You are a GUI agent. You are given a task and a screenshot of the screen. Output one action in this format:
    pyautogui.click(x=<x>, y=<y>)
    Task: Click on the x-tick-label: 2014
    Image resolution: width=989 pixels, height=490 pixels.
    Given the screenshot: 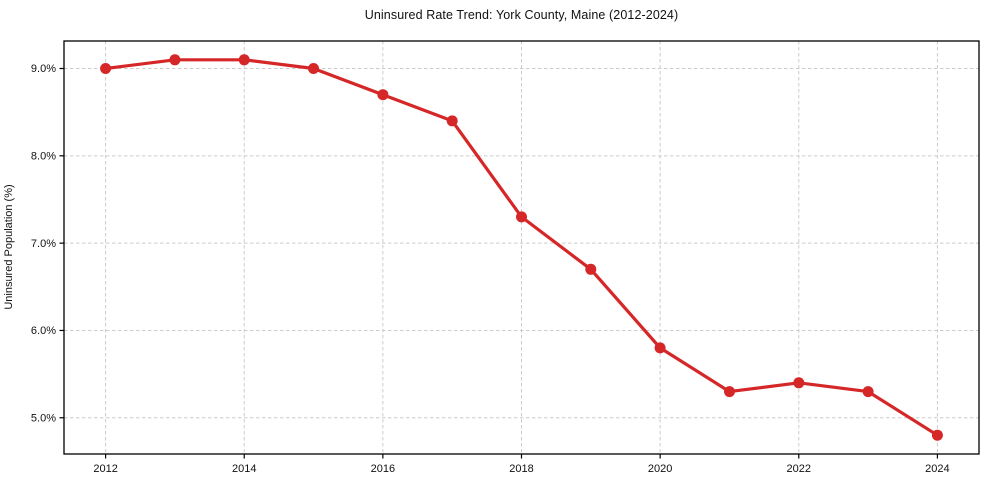 What is the action you would take?
    pyautogui.click(x=244, y=469)
    